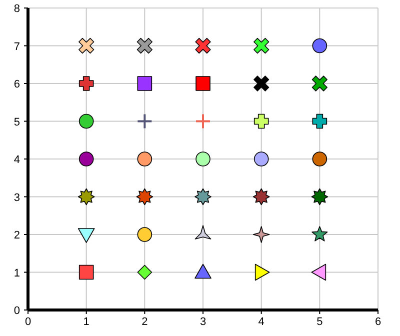 This screenshot has height=336, width=400. Describe the element at coordinates (17, 236) in the screenshot. I see `y-tick-label: 2` at that location.